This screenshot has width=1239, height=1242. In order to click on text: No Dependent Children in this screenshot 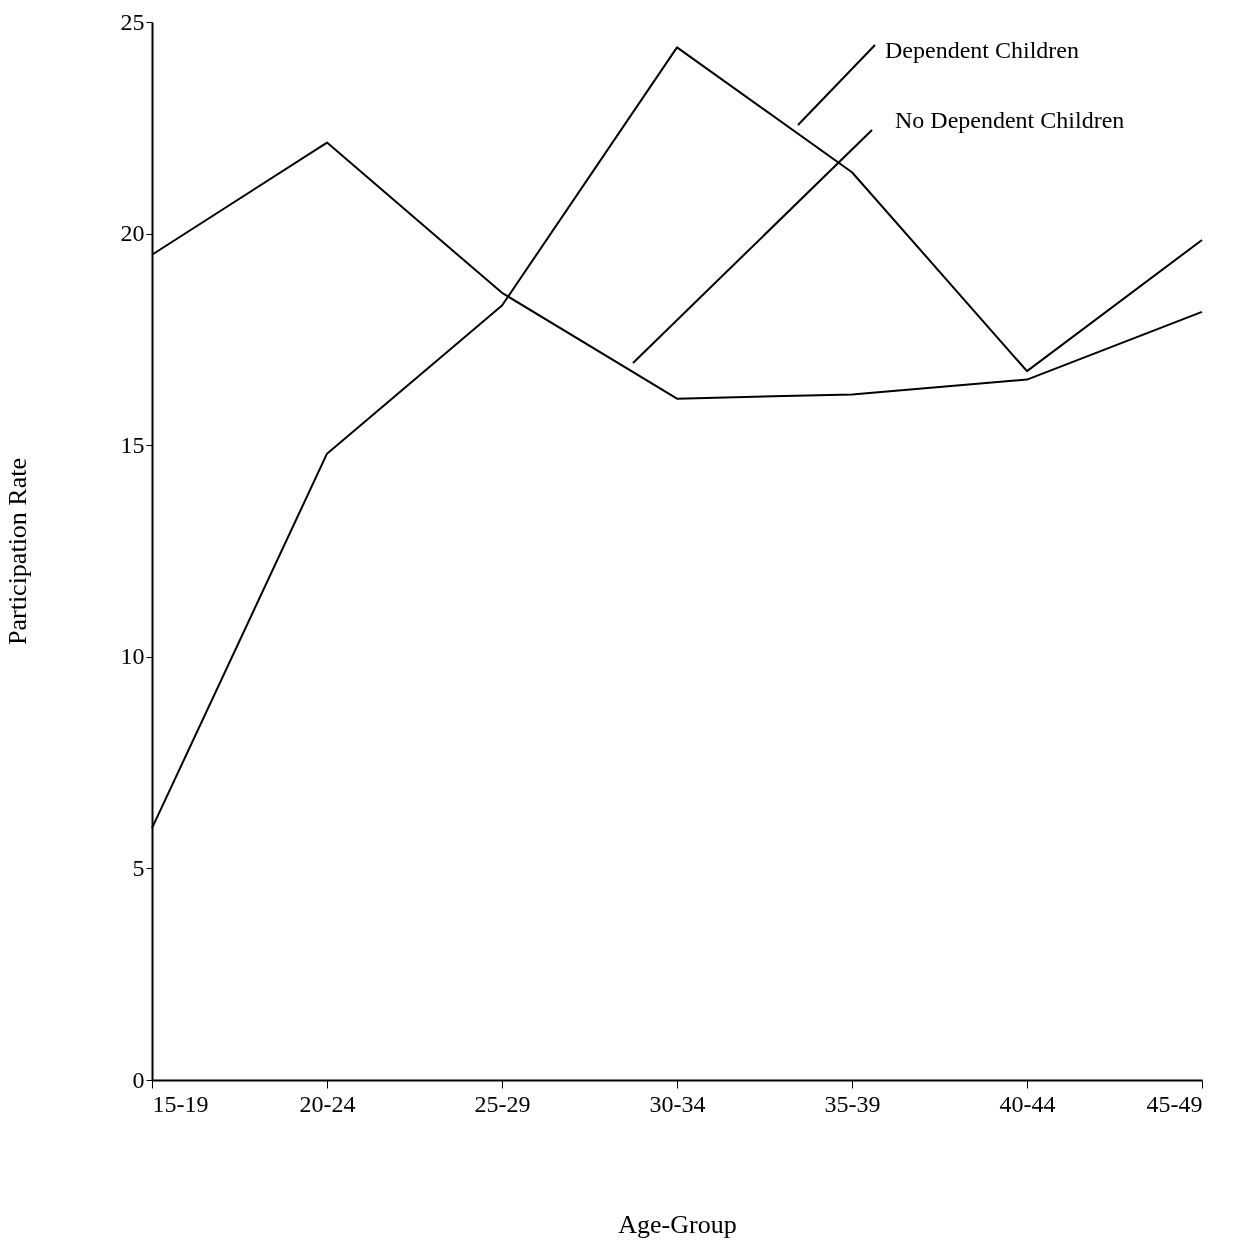, I will do `click(1010, 120)`.